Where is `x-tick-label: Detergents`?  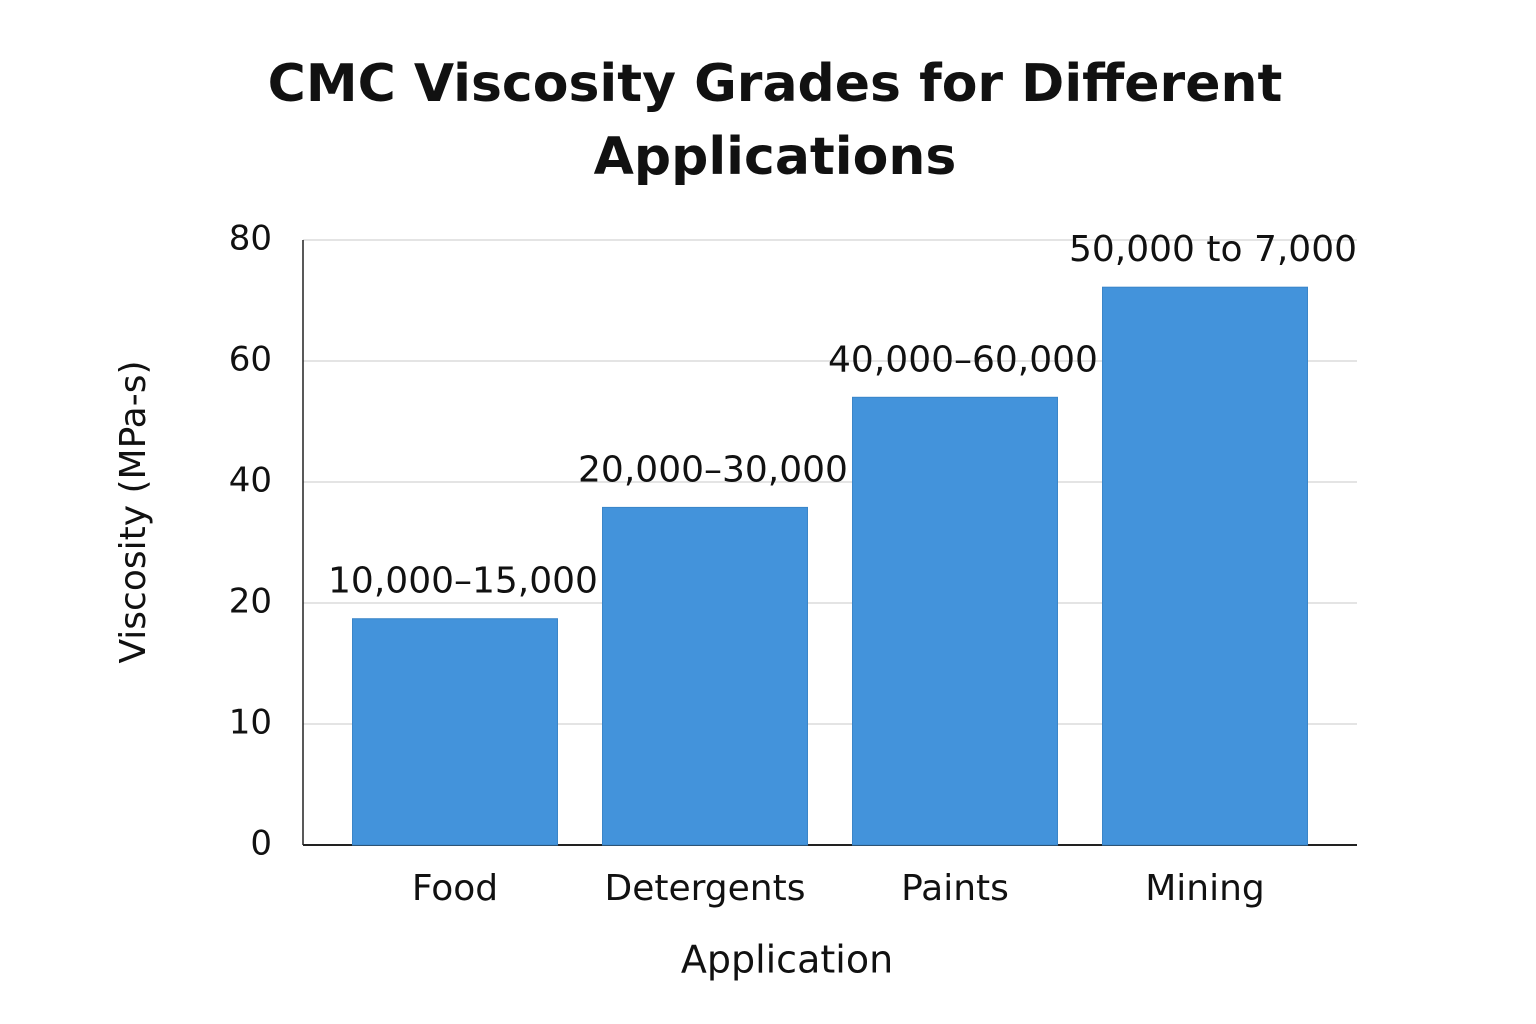 x-tick-label: Detergents is located at coordinates (705, 888).